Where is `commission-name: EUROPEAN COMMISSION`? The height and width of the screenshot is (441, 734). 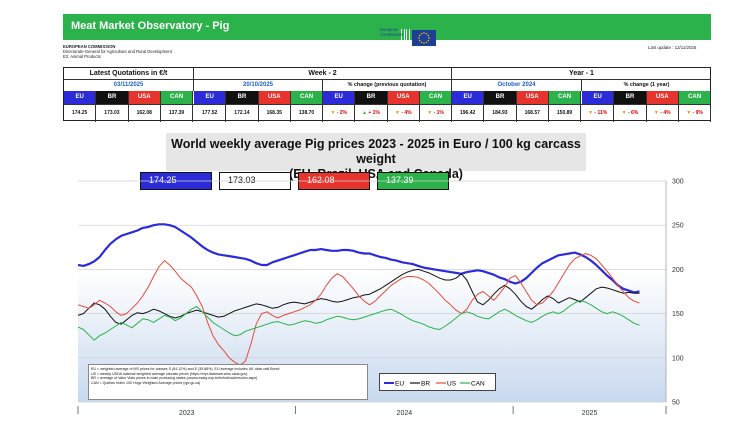 commission-name: EUROPEAN COMMISSION is located at coordinates (89, 46).